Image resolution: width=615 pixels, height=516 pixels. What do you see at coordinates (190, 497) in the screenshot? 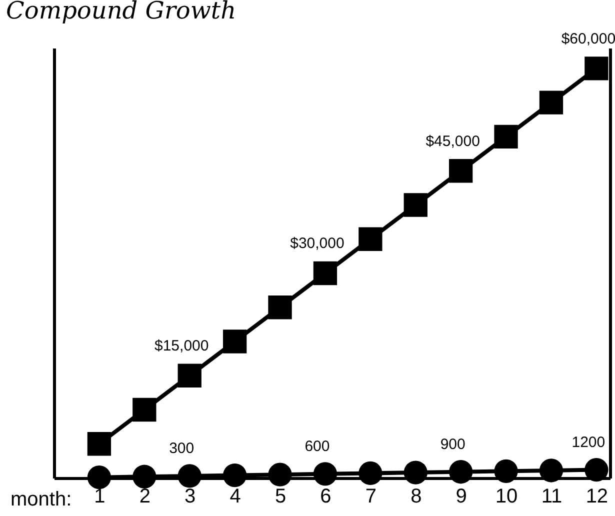
I see `x-tick-label: 3` at bounding box center [190, 497].